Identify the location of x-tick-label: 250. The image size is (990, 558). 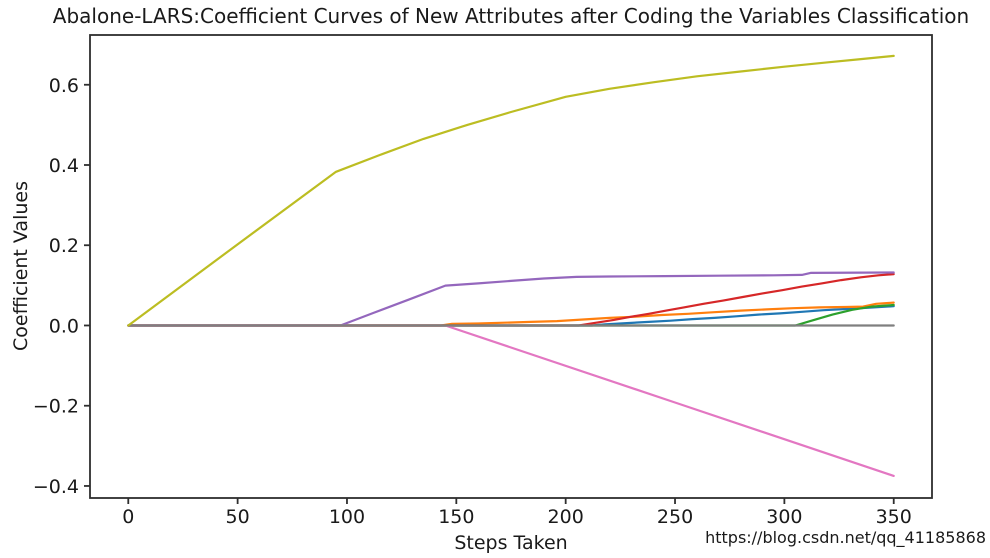
(675, 517).